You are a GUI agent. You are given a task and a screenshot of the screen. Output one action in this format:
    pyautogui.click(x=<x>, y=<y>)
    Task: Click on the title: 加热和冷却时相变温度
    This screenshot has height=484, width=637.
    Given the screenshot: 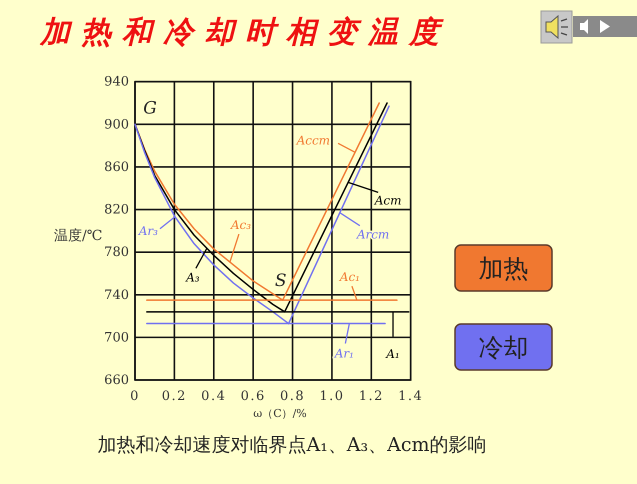 What is the action you would take?
    pyautogui.click(x=245, y=32)
    